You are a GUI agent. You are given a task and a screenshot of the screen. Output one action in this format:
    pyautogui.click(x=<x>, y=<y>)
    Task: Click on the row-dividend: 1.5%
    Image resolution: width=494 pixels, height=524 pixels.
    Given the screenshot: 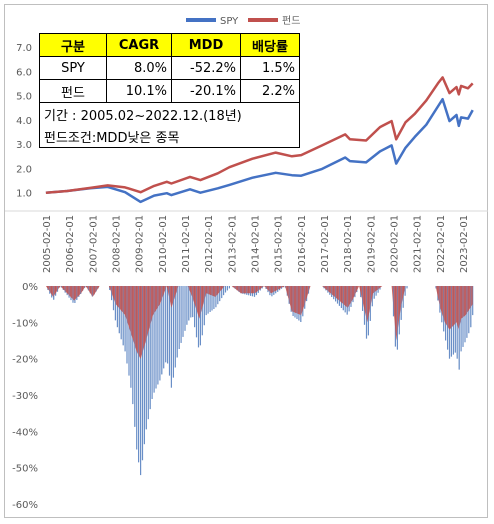 What is the action you would take?
    pyautogui.click(x=270, y=68)
    